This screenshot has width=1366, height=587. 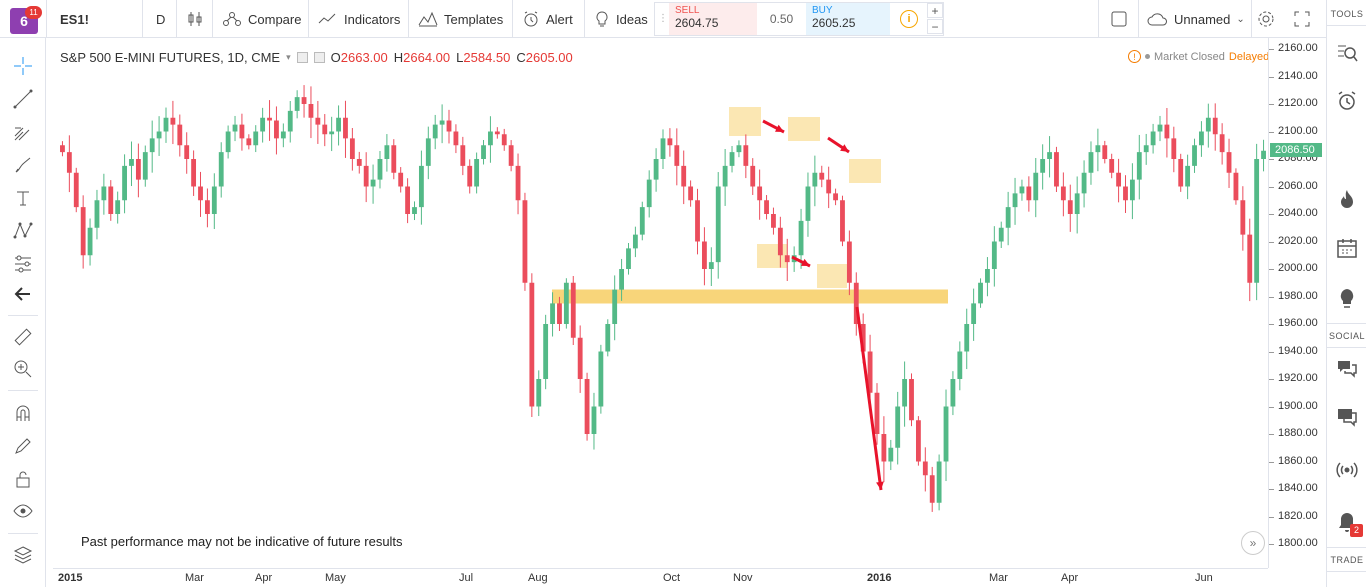 I want to click on templates-button: Templates, so click(x=460, y=19).